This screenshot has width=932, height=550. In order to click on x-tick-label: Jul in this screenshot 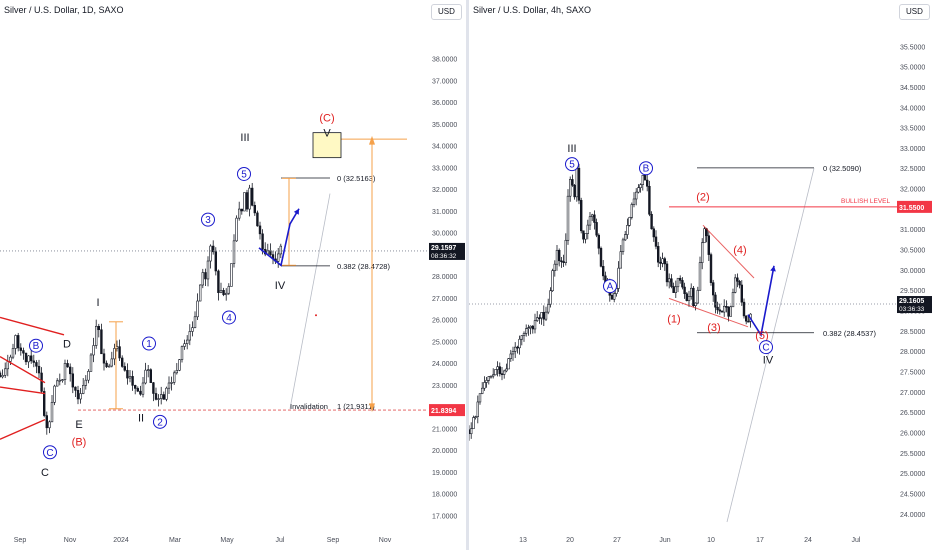, I will do `click(856, 540)`.